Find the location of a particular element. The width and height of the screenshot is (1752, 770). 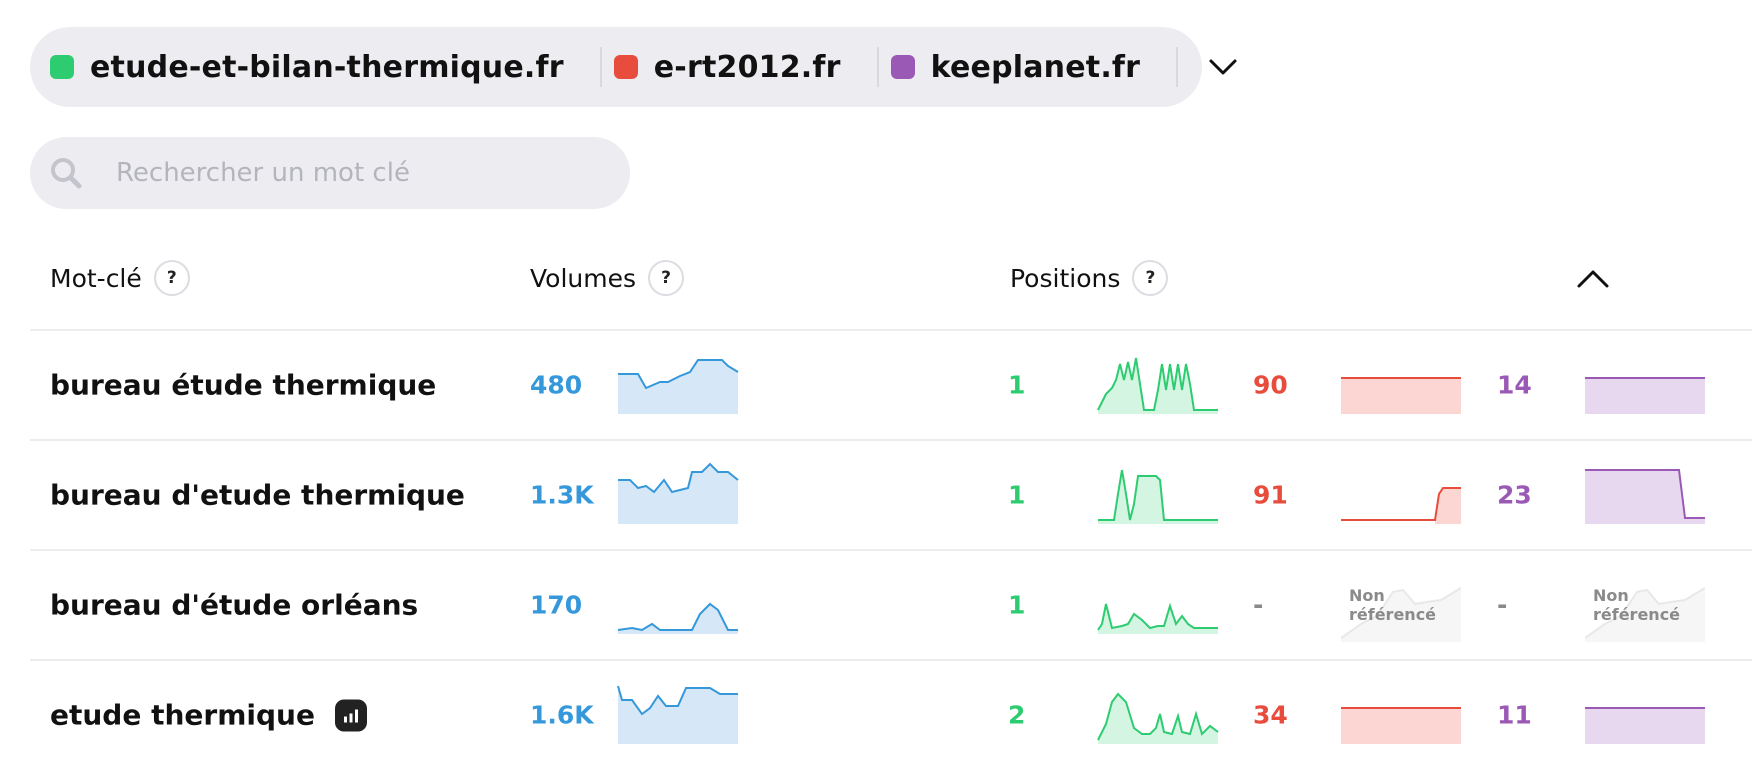

search-input is located at coordinates (356, 173).